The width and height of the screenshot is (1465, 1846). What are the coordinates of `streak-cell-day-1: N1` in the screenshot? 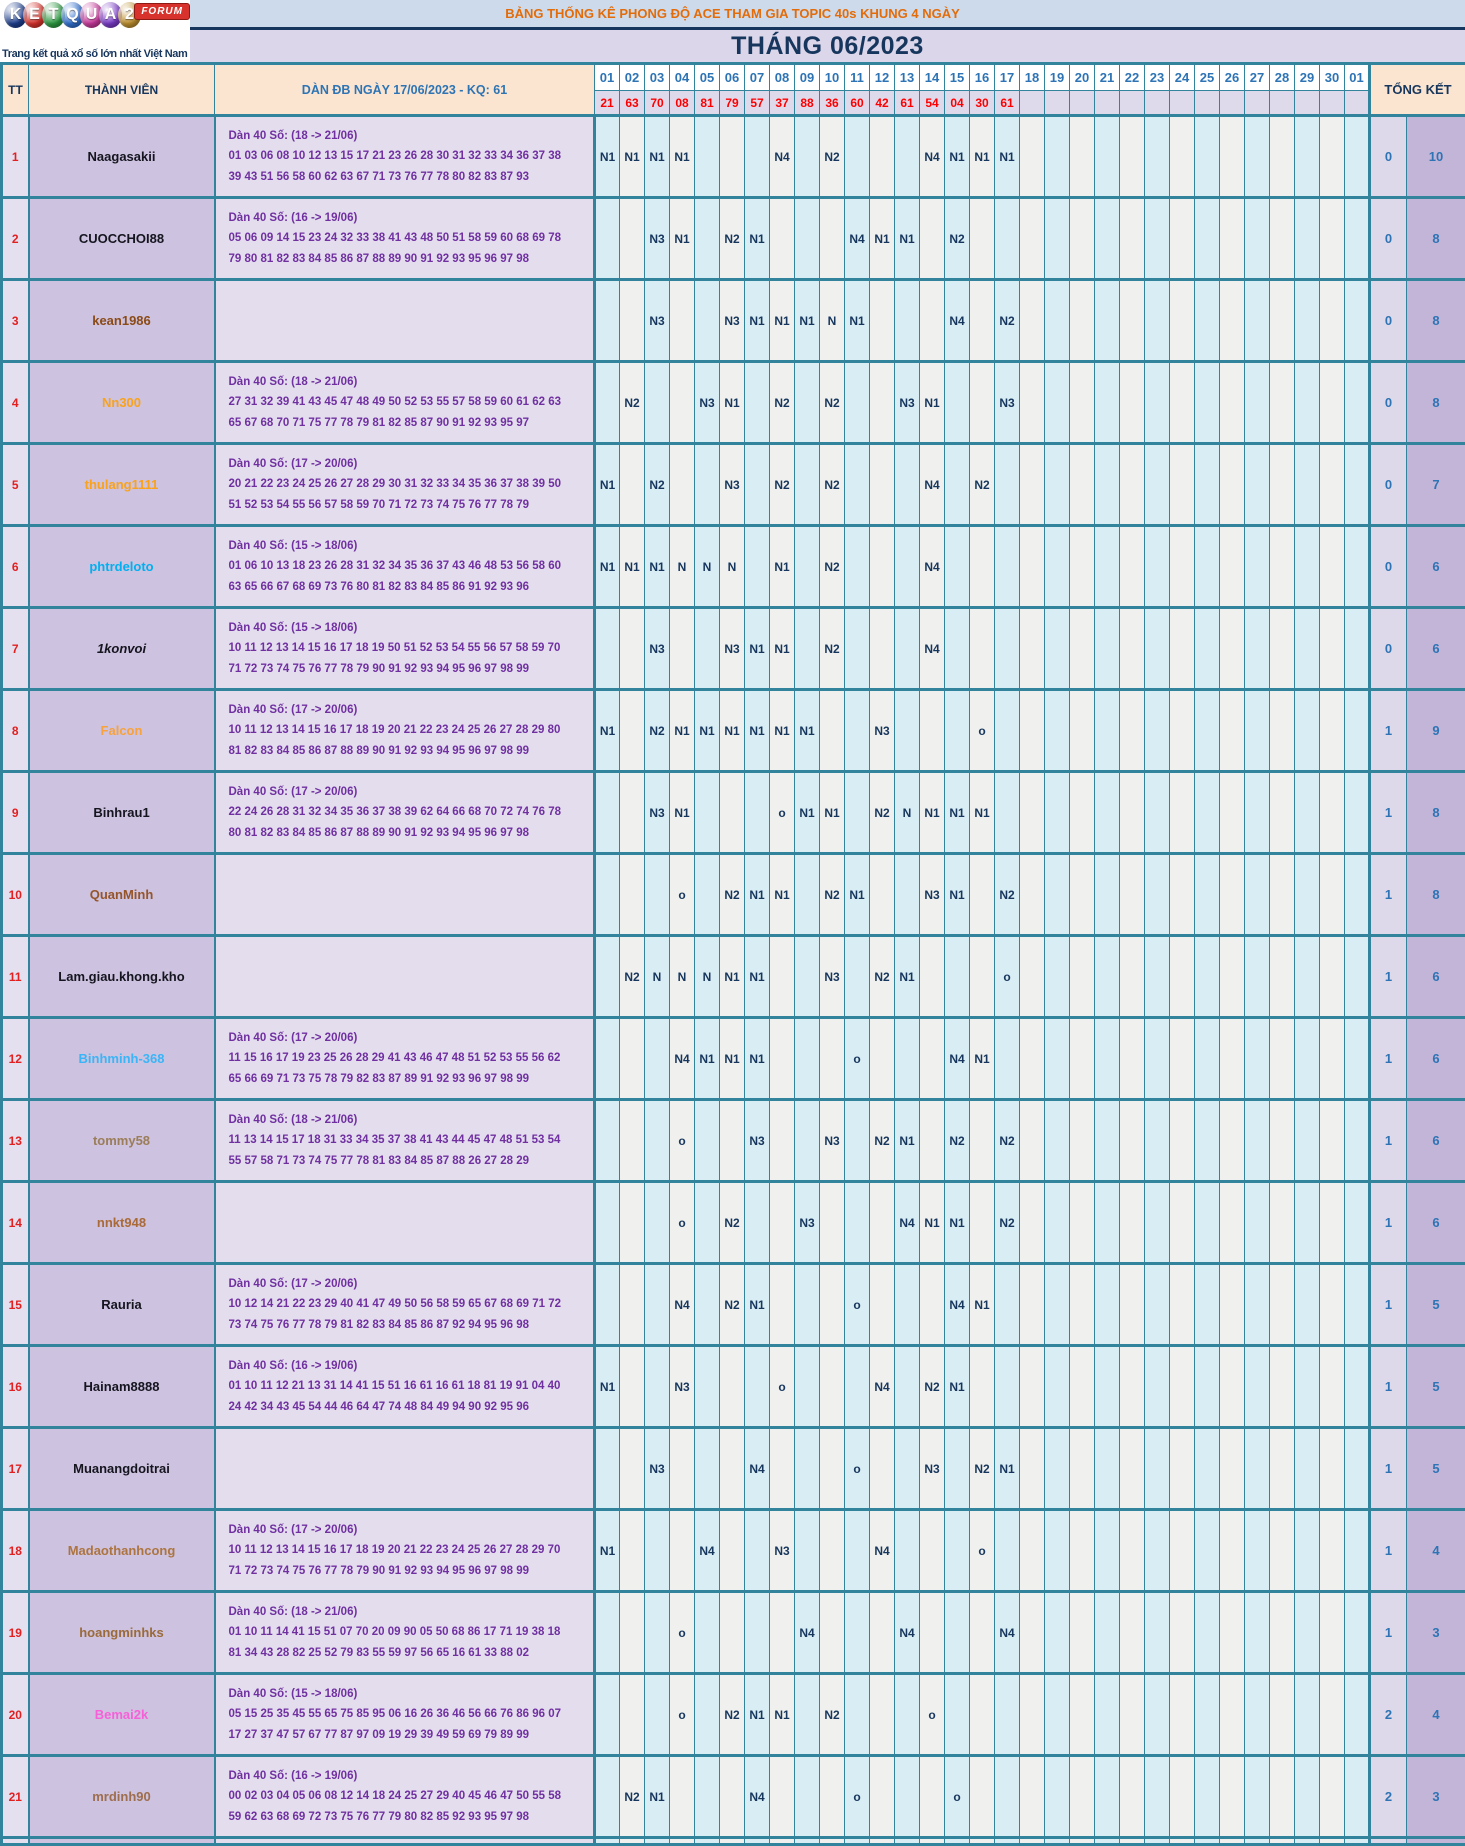 It's located at (607, 567).